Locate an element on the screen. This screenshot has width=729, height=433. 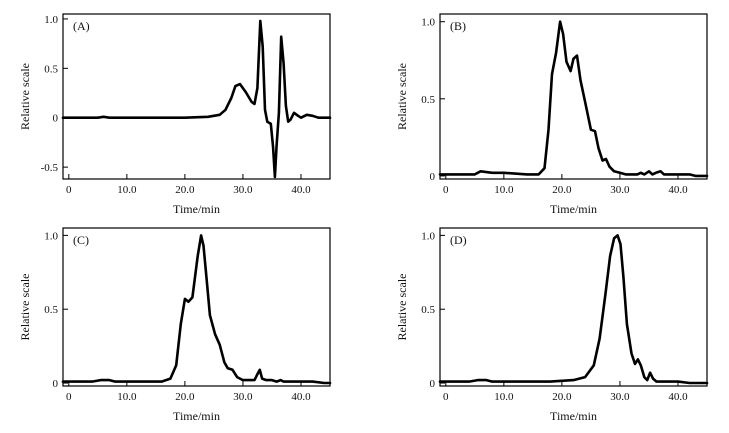
plot-frame-d is located at coordinates (573, 307).